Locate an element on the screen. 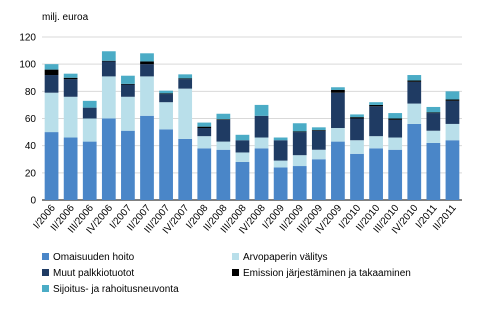  y-tick-label: 60 is located at coordinates (31, 119).